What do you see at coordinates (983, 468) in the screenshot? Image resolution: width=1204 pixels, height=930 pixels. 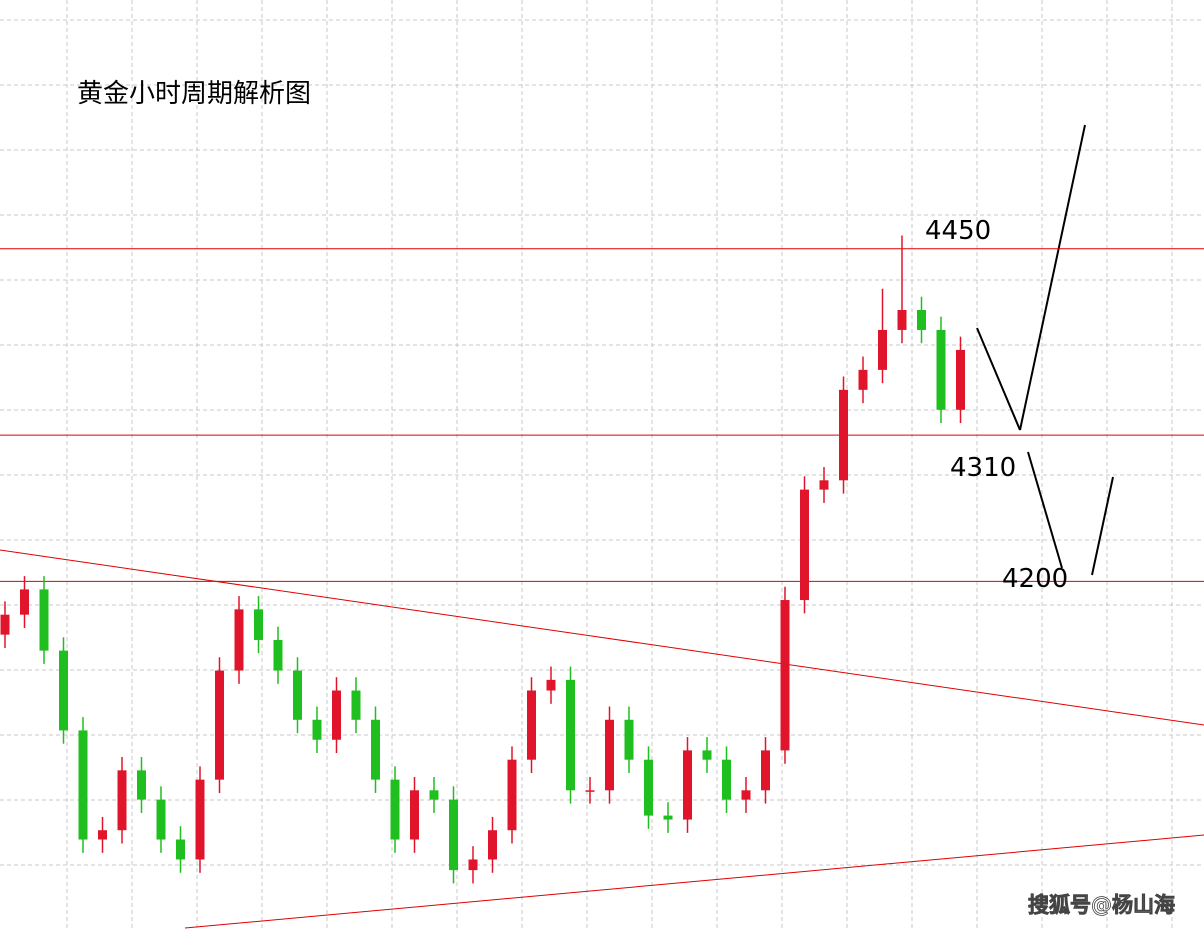 I see `level-label: 4310` at bounding box center [983, 468].